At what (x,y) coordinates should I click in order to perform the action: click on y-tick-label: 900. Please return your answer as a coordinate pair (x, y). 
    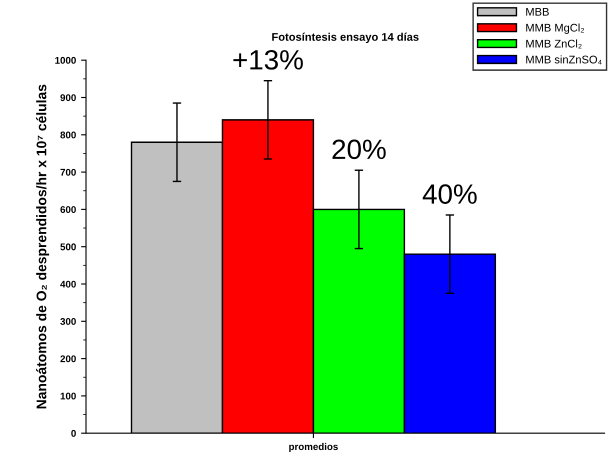
    Looking at the image, I should click on (68, 98).